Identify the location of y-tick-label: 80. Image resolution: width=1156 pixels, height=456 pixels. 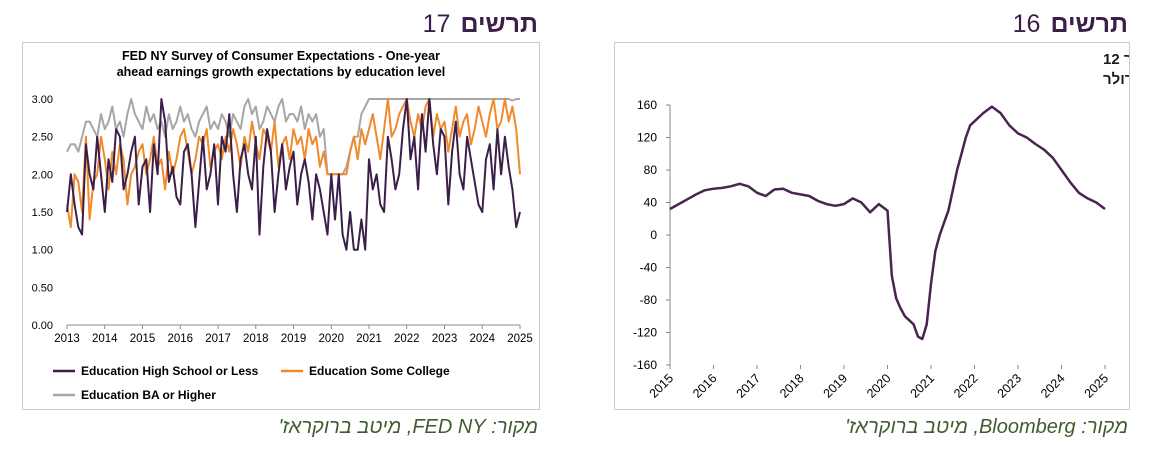
(651, 170).